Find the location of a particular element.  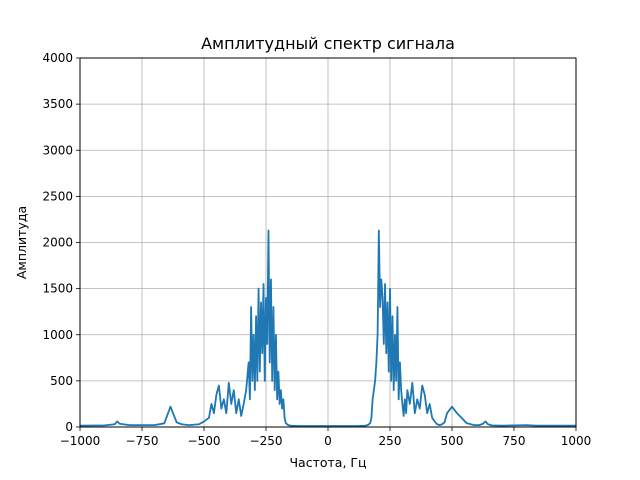

y-tick-label: 0 is located at coordinates (69, 427).